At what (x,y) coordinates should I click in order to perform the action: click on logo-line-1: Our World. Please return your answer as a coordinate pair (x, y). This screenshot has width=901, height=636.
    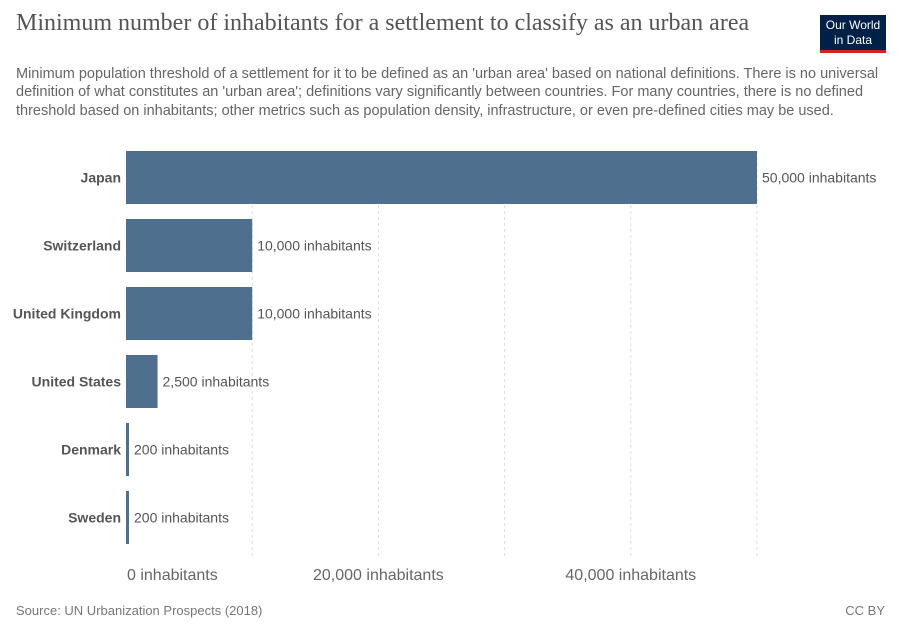
    Looking at the image, I should click on (853, 25).